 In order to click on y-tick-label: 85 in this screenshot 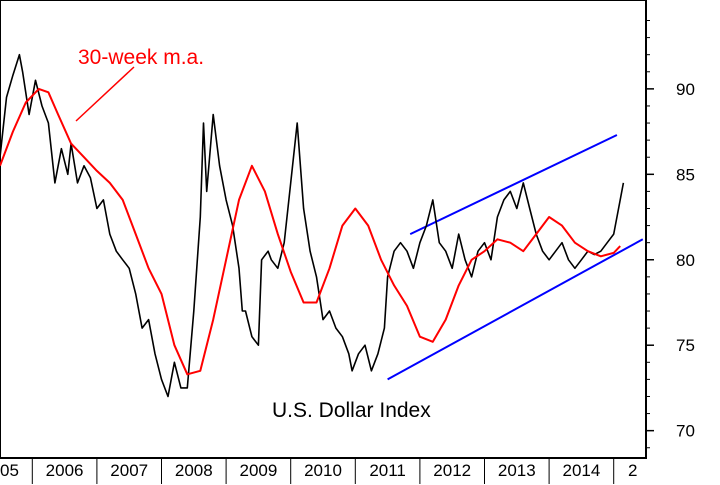, I will do `click(685, 174)`.